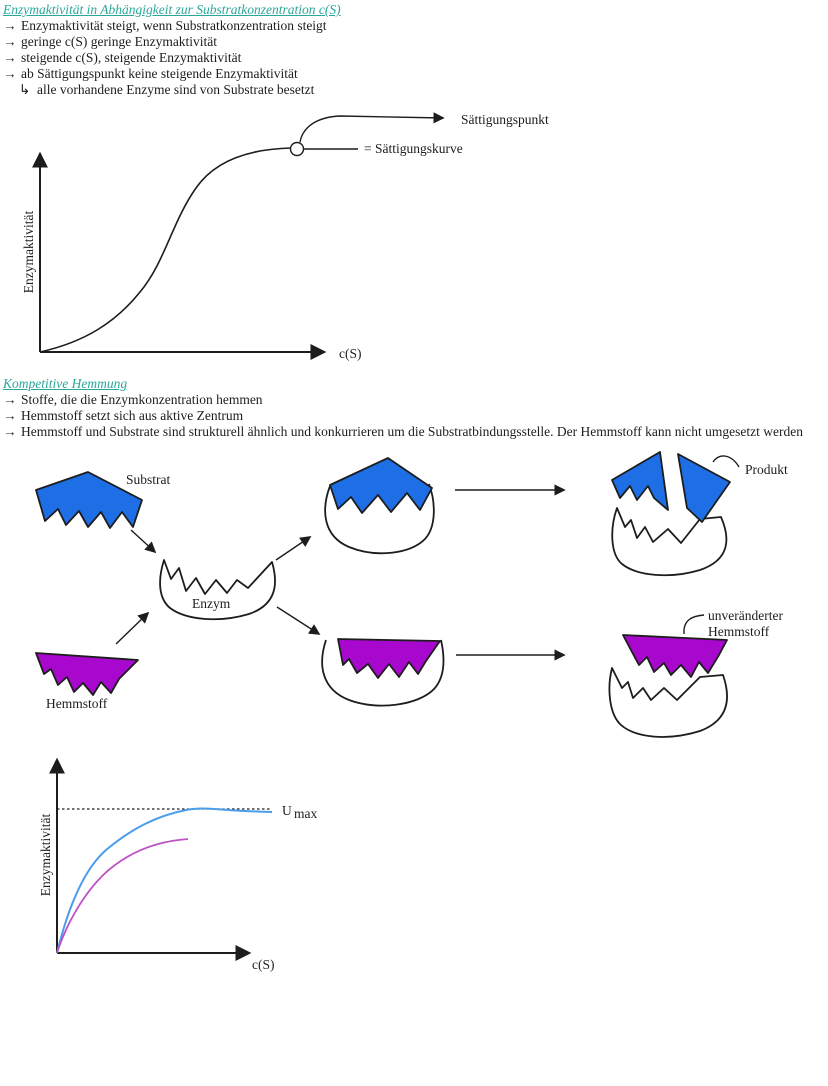  I want to click on sigmoid-curve, so click(165, 250).